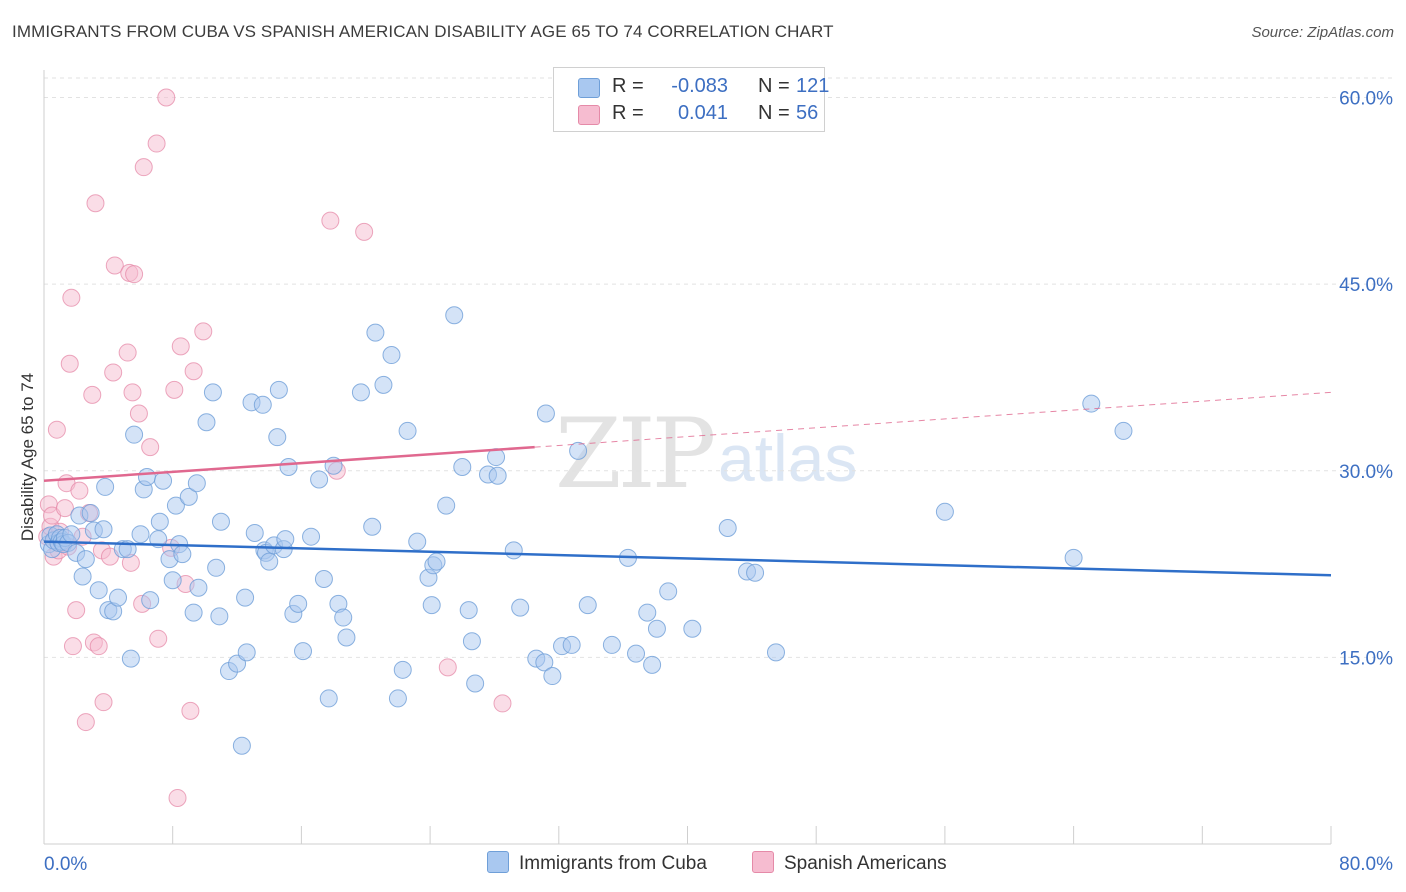 The height and width of the screenshot is (892, 1406). What do you see at coordinates (699, 86) in the screenshot?
I see `cuba-r-value: -0.083` at bounding box center [699, 86].